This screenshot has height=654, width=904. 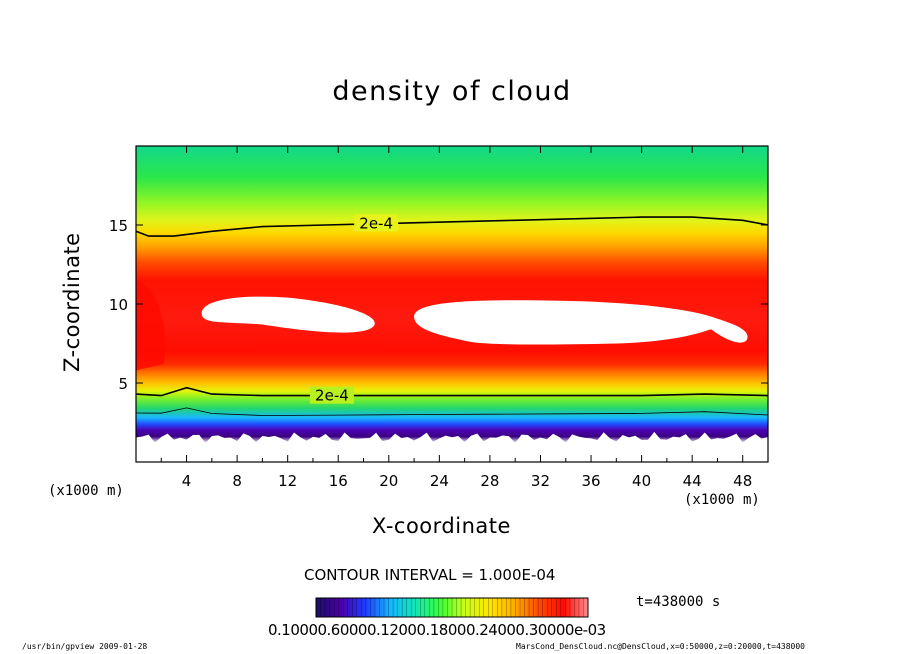 What do you see at coordinates (118, 226) in the screenshot?
I see `y-tick-label: 15` at bounding box center [118, 226].